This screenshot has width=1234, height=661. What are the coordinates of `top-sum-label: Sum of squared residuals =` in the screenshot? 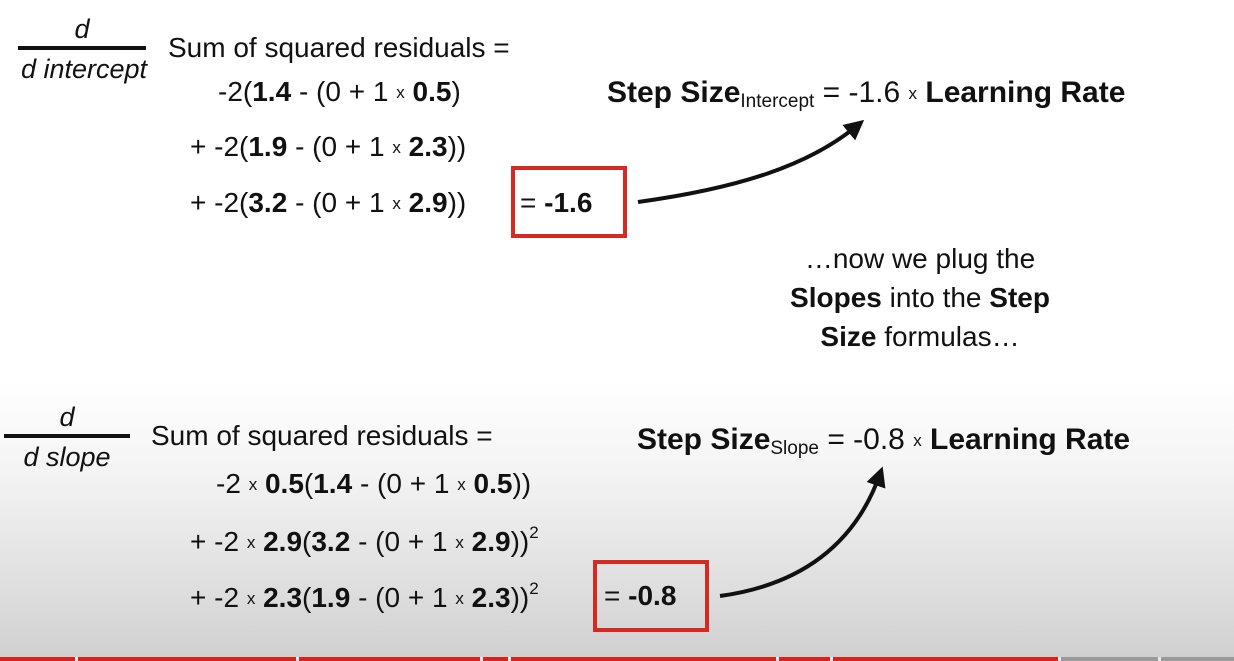 It's located at (339, 47).